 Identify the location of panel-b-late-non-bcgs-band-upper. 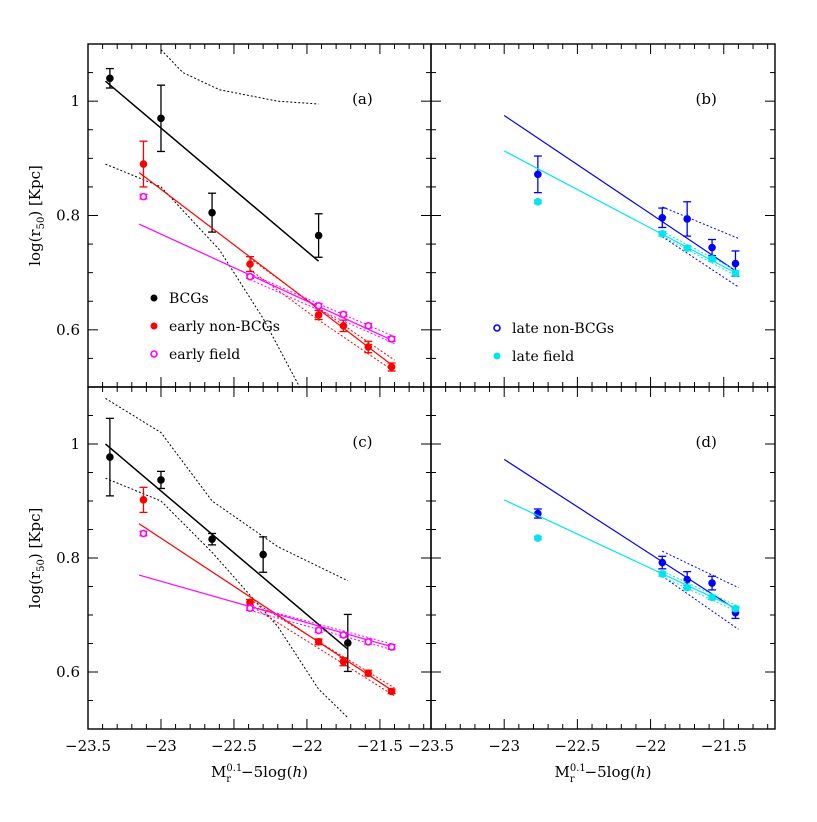
(700, 222).